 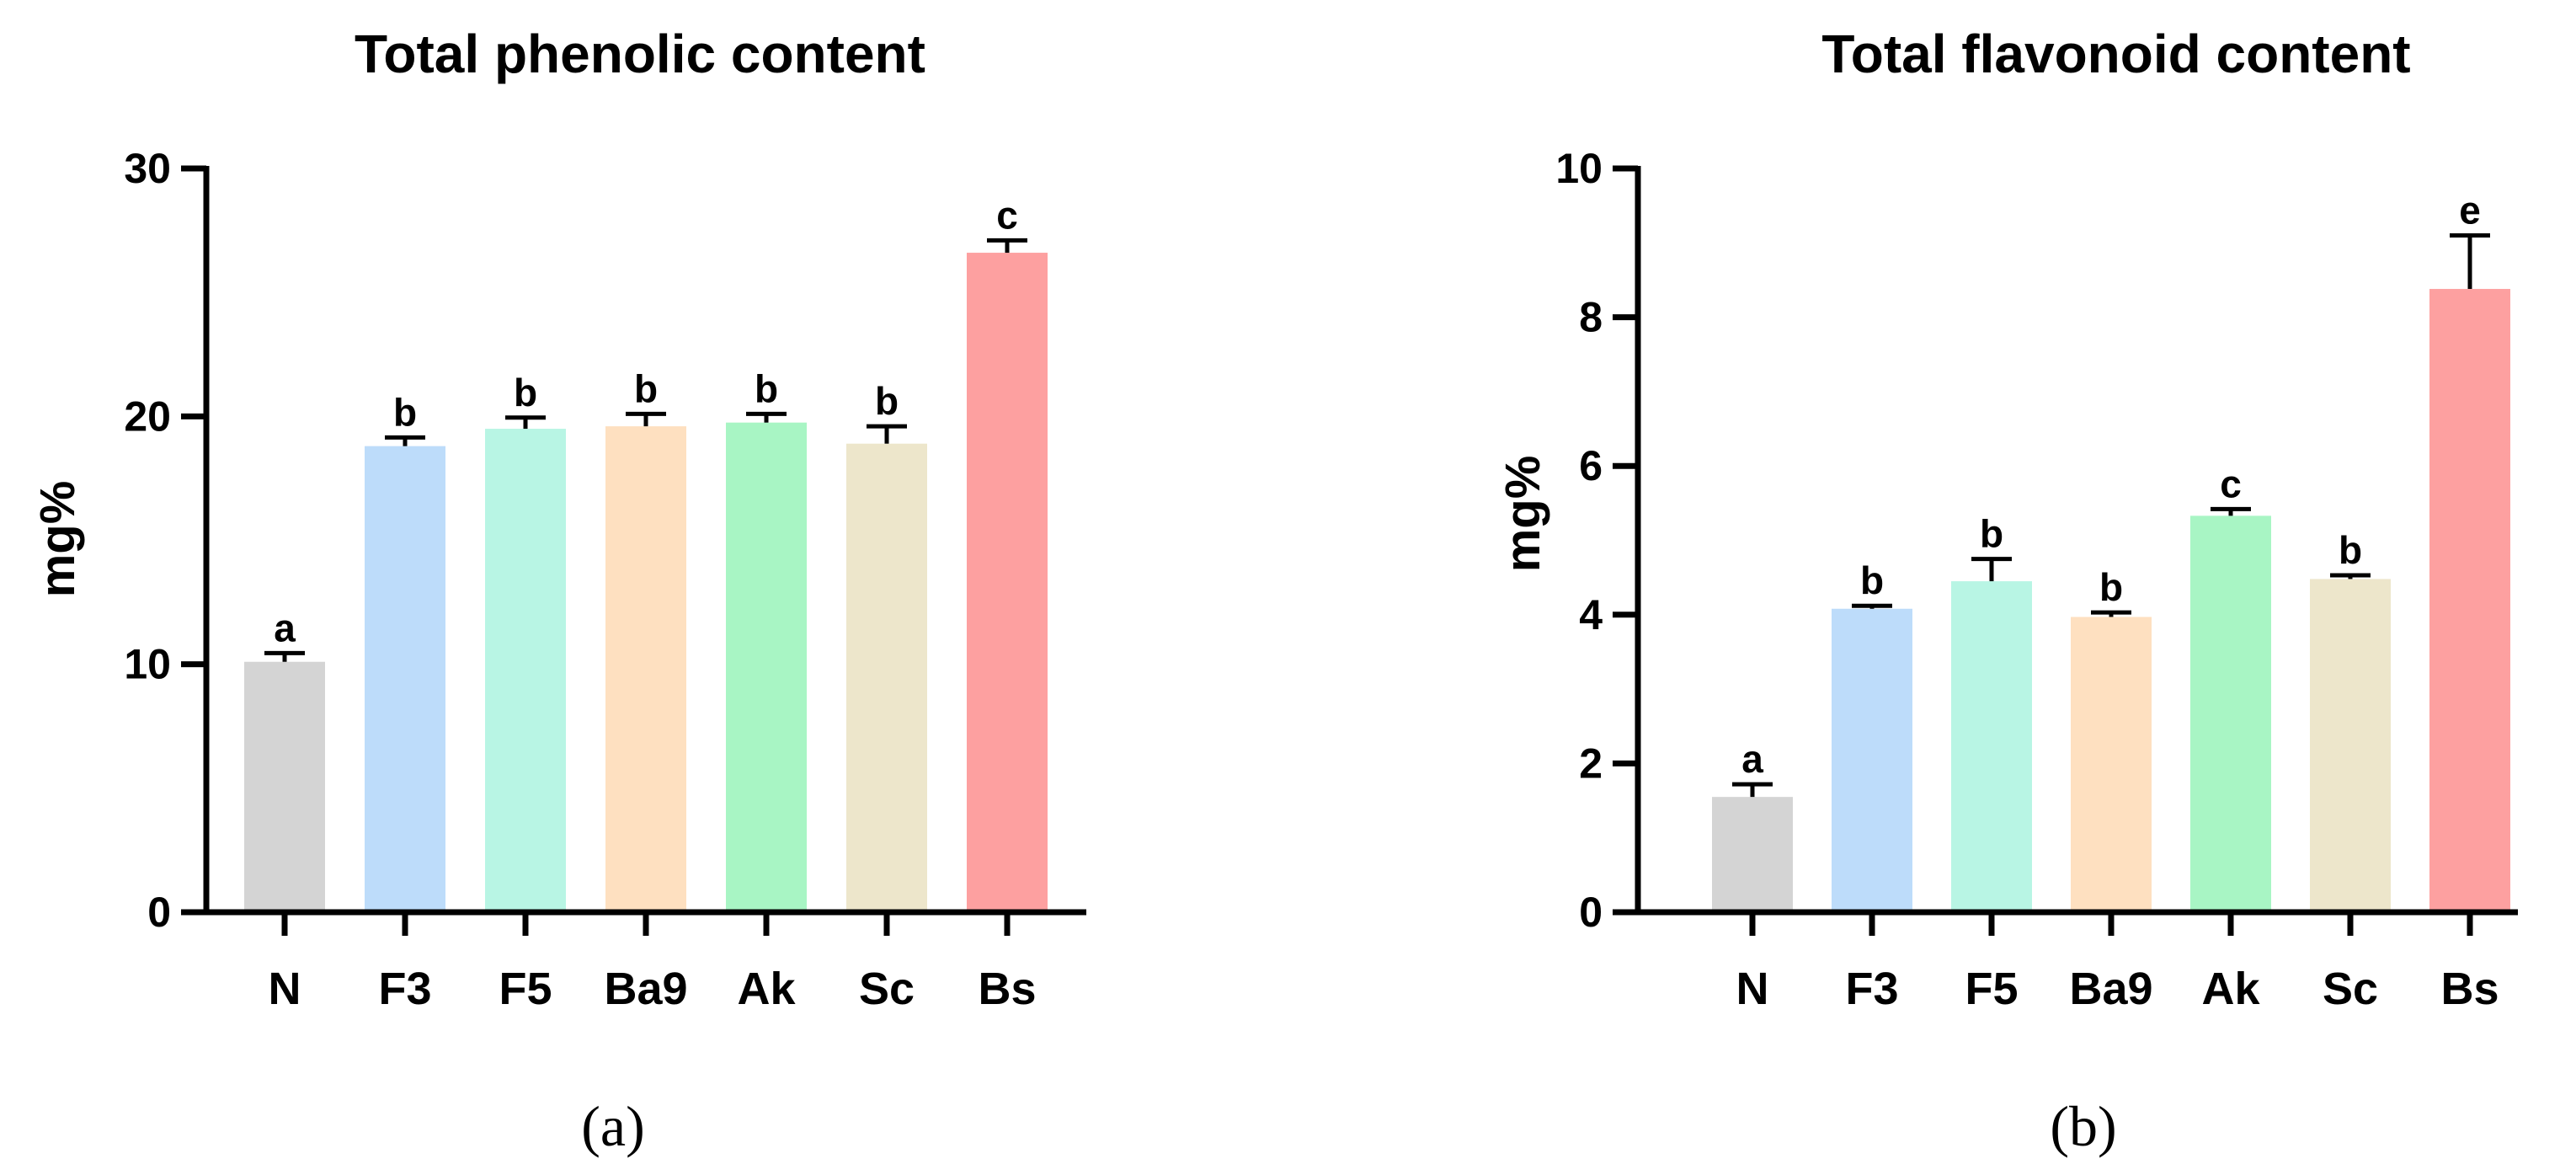 I want to click on panel-label: (a), so click(x=612, y=1126).